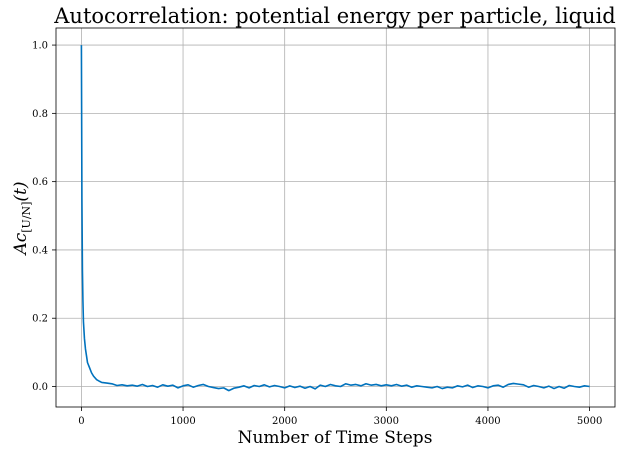 The width and height of the screenshot is (636, 462). Describe the element at coordinates (81, 421) in the screenshot. I see `x-tick-label: 0` at that location.